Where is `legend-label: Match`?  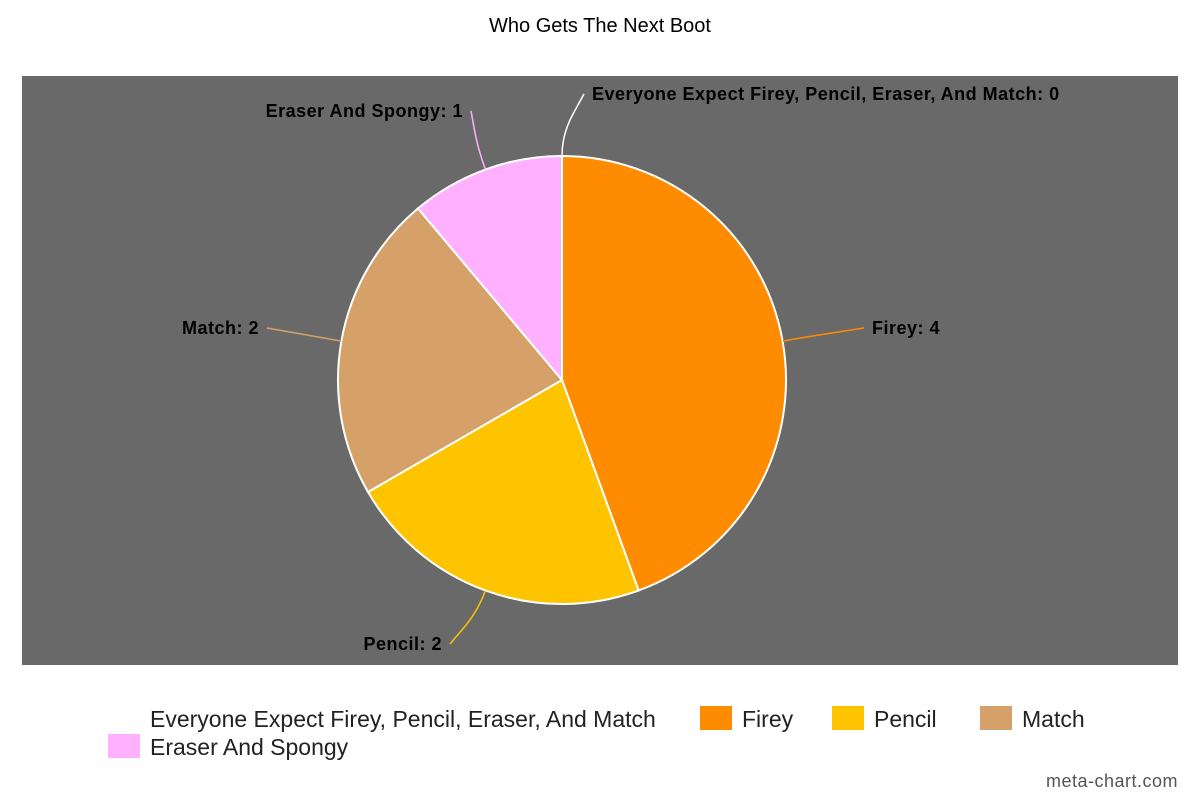 legend-label: Match is located at coordinates (1053, 719).